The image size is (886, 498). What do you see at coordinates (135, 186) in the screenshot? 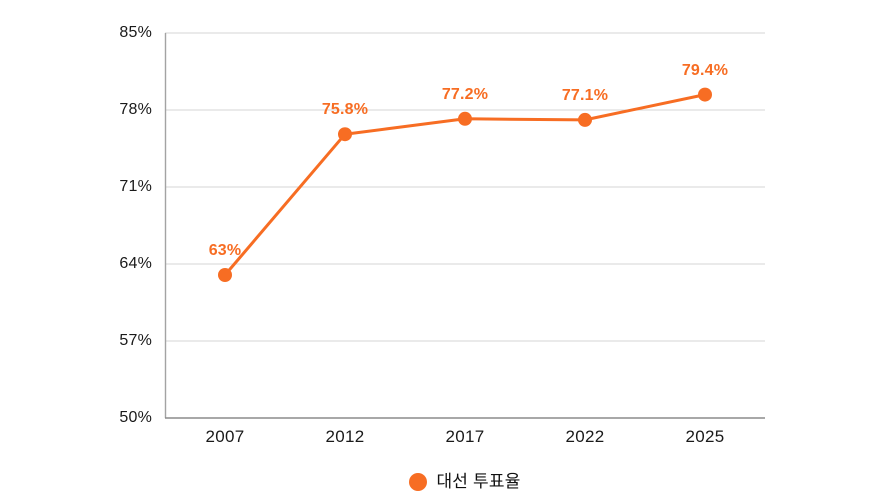
I see `y-tick-label: 71%` at bounding box center [135, 186].